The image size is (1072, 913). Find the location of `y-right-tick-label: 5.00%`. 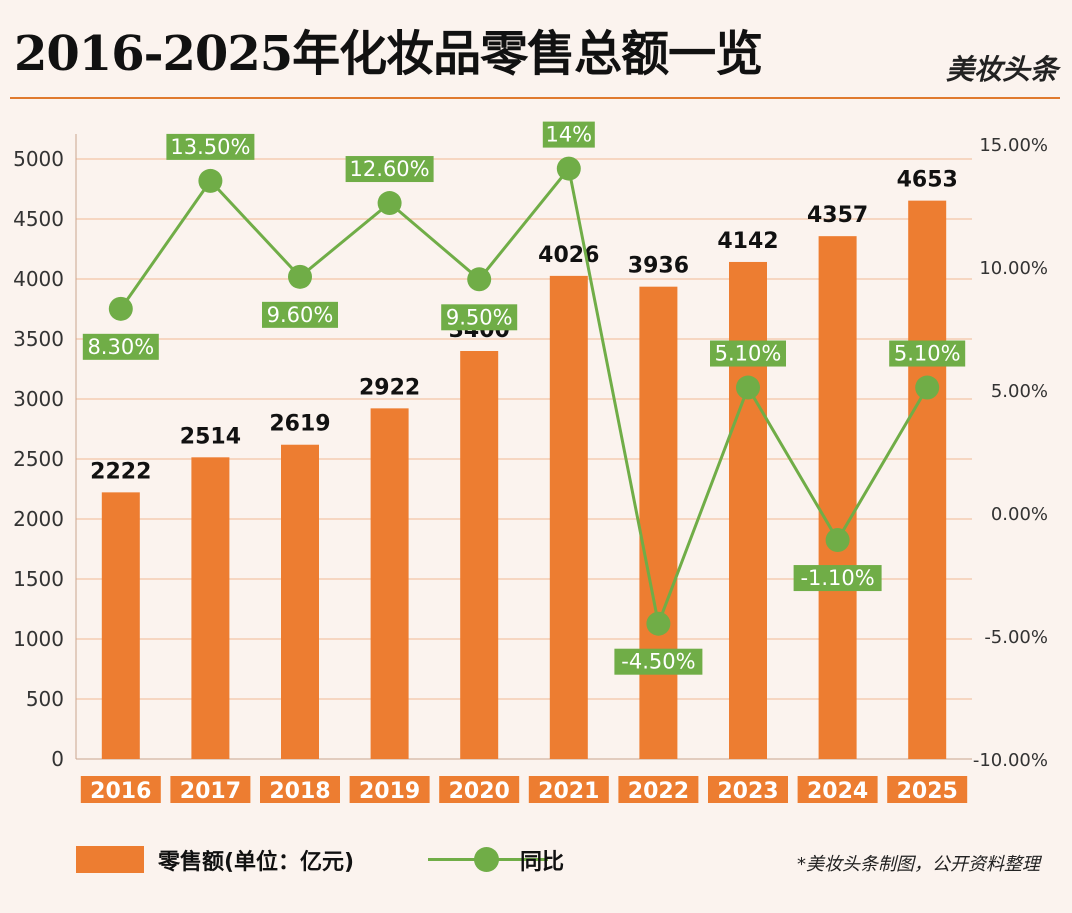

y-right-tick-label: 5.00% is located at coordinates (1019, 391).